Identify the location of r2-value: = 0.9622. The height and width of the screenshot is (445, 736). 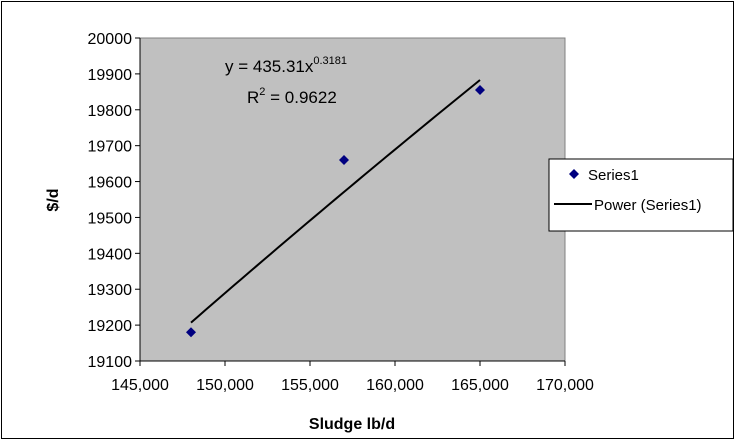
(300, 97).